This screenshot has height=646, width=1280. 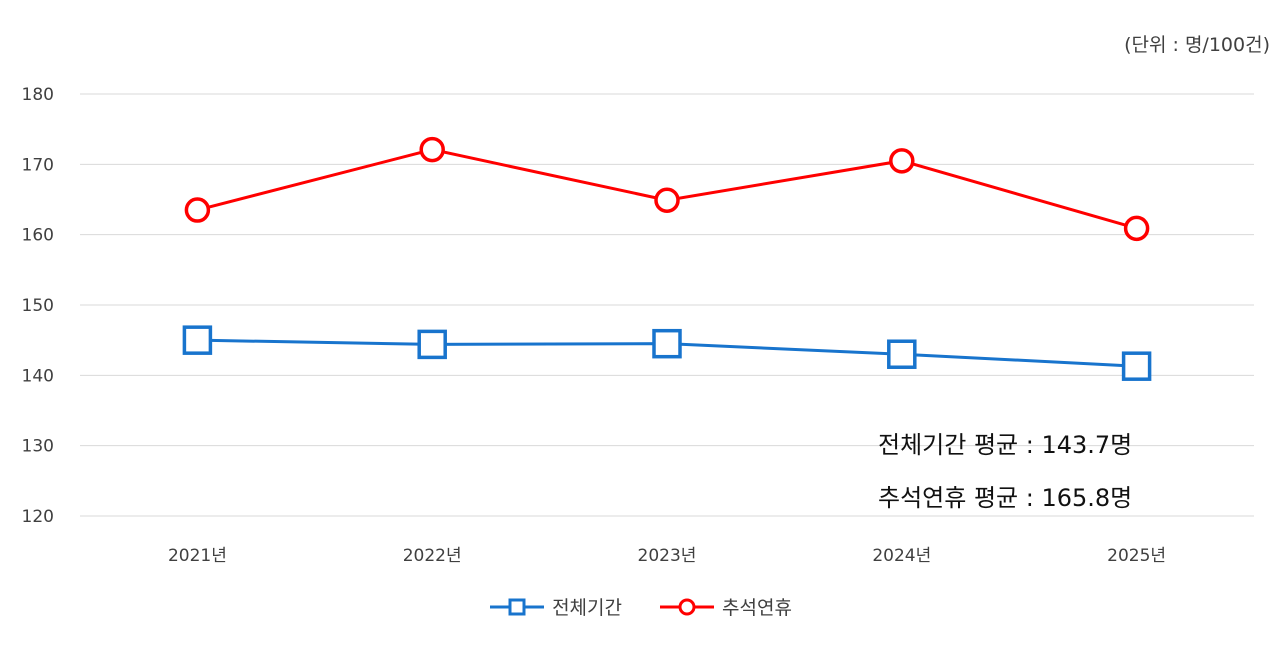 I want to click on x-tick-label: 2025년, so click(x=1136, y=556).